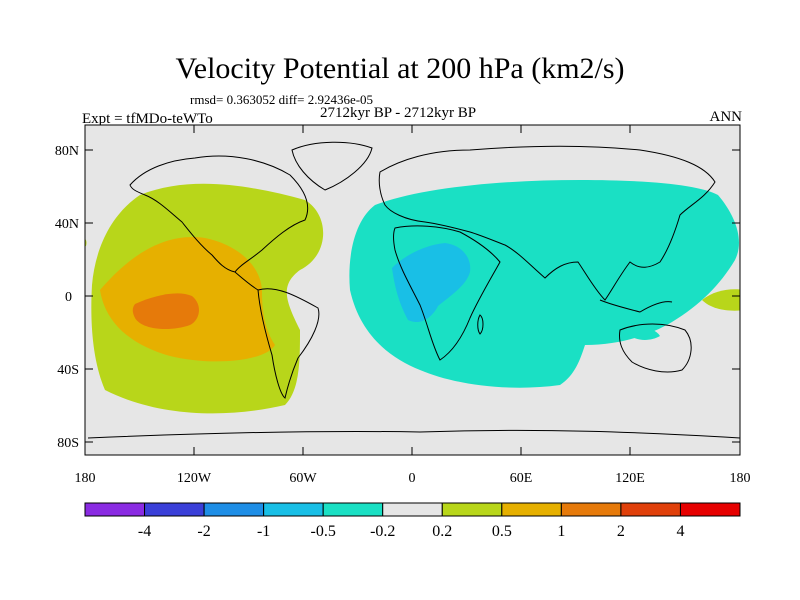 The width and height of the screenshot is (800, 600). What do you see at coordinates (68, 370) in the screenshot?
I see `lat-tick-label-40s: 40S` at bounding box center [68, 370].